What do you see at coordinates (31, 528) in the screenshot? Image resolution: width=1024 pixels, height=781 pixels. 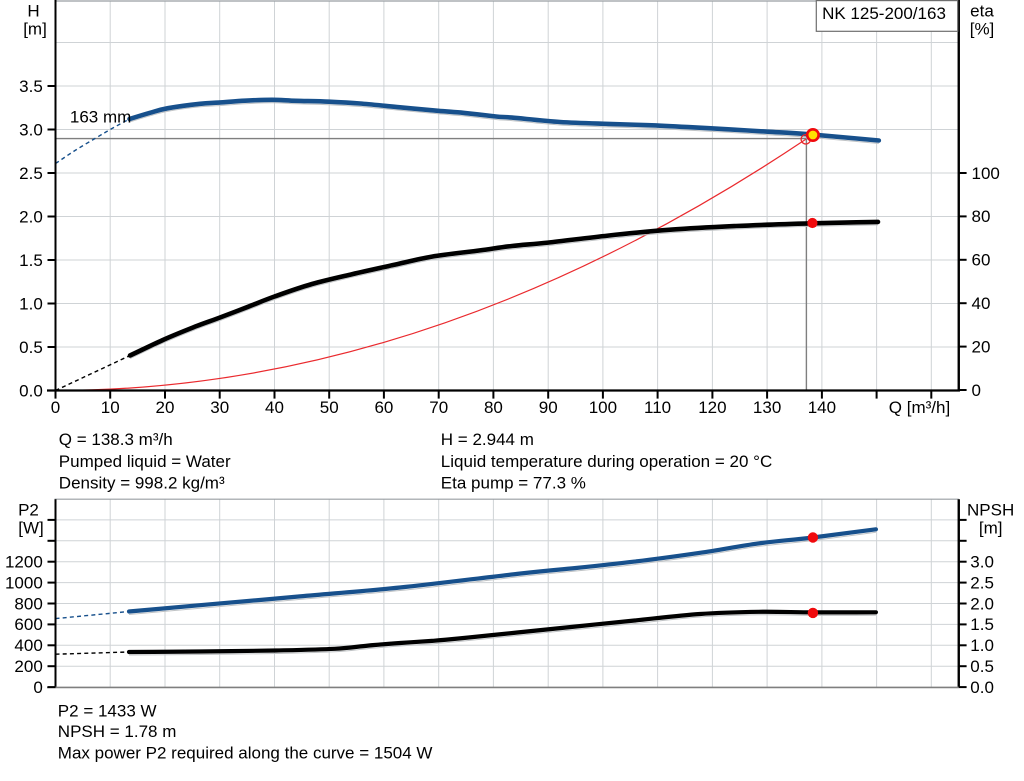 I see `svg-text: [W]` at bounding box center [31, 528].